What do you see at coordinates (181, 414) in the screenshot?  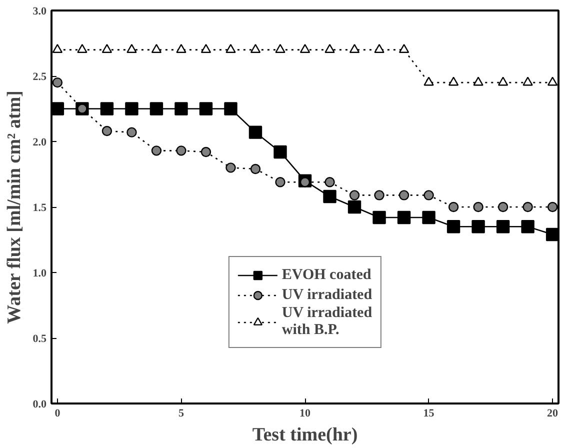 I see `x-tick-label: 5` at bounding box center [181, 414].